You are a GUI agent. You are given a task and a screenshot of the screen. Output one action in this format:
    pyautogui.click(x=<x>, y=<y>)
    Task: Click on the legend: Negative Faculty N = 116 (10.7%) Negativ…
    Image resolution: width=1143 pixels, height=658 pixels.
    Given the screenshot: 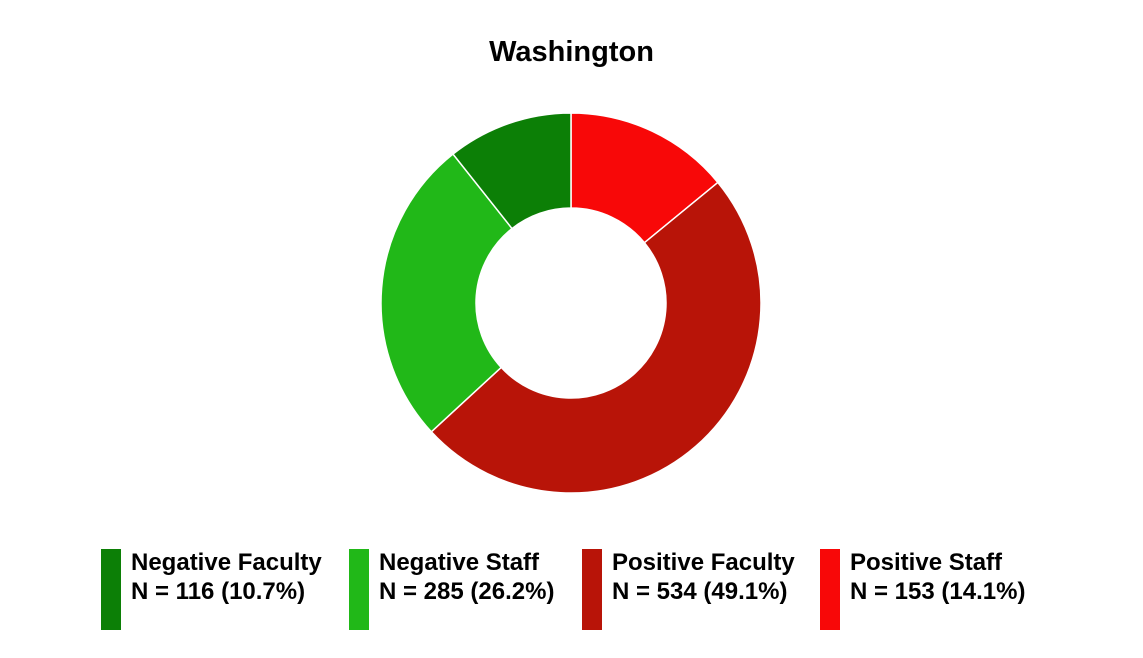 What is the action you would take?
    pyautogui.click(x=571, y=593)
    